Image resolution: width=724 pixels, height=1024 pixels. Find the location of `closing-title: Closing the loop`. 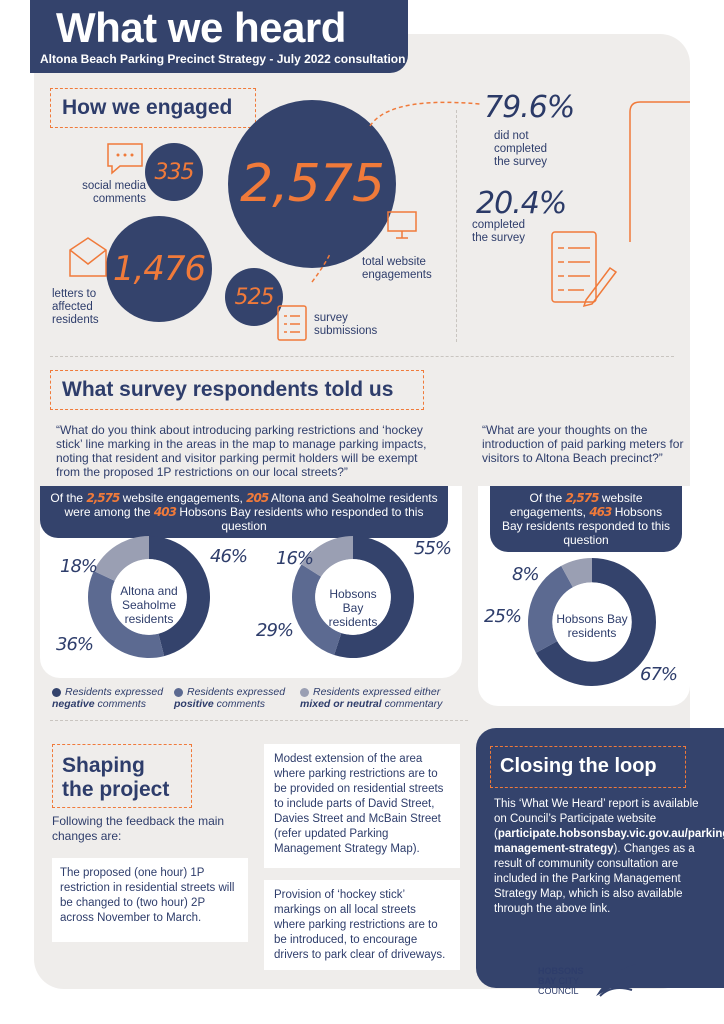

closing-title: Closing the loop is located at coordinates (578, 766).